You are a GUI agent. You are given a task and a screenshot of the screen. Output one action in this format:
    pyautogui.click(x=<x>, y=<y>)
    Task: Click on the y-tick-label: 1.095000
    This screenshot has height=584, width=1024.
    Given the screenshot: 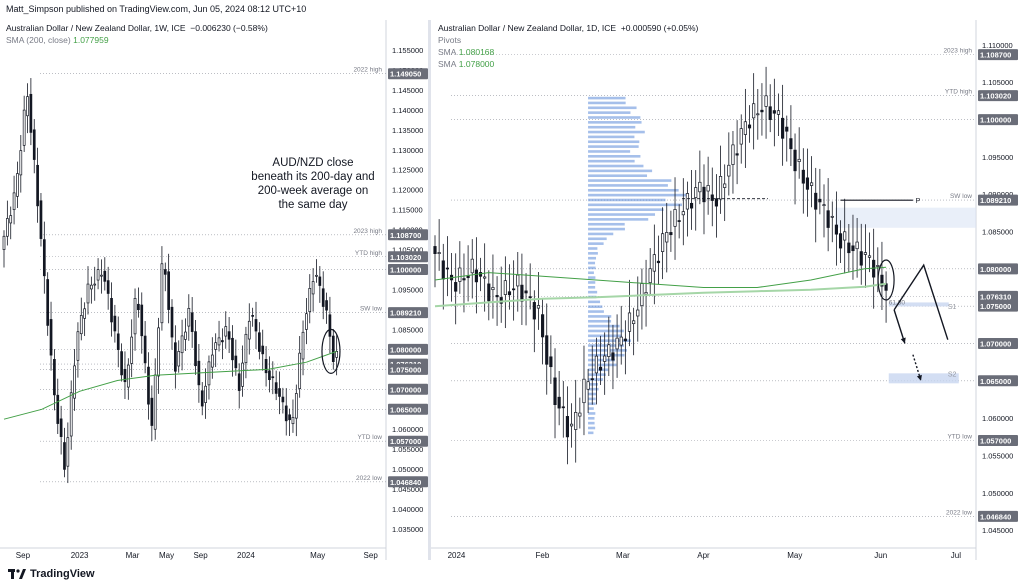 What is the action you would take?
    pyautogui.click(x=997, y=157)
    